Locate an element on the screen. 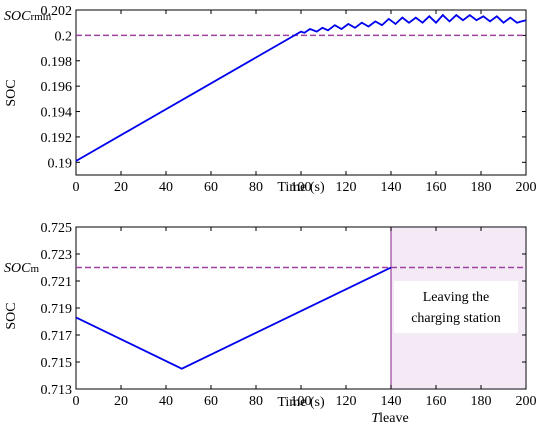 The width and height of the screenshot is (550, 439). annotation-box is located at coordinates (456, 307).